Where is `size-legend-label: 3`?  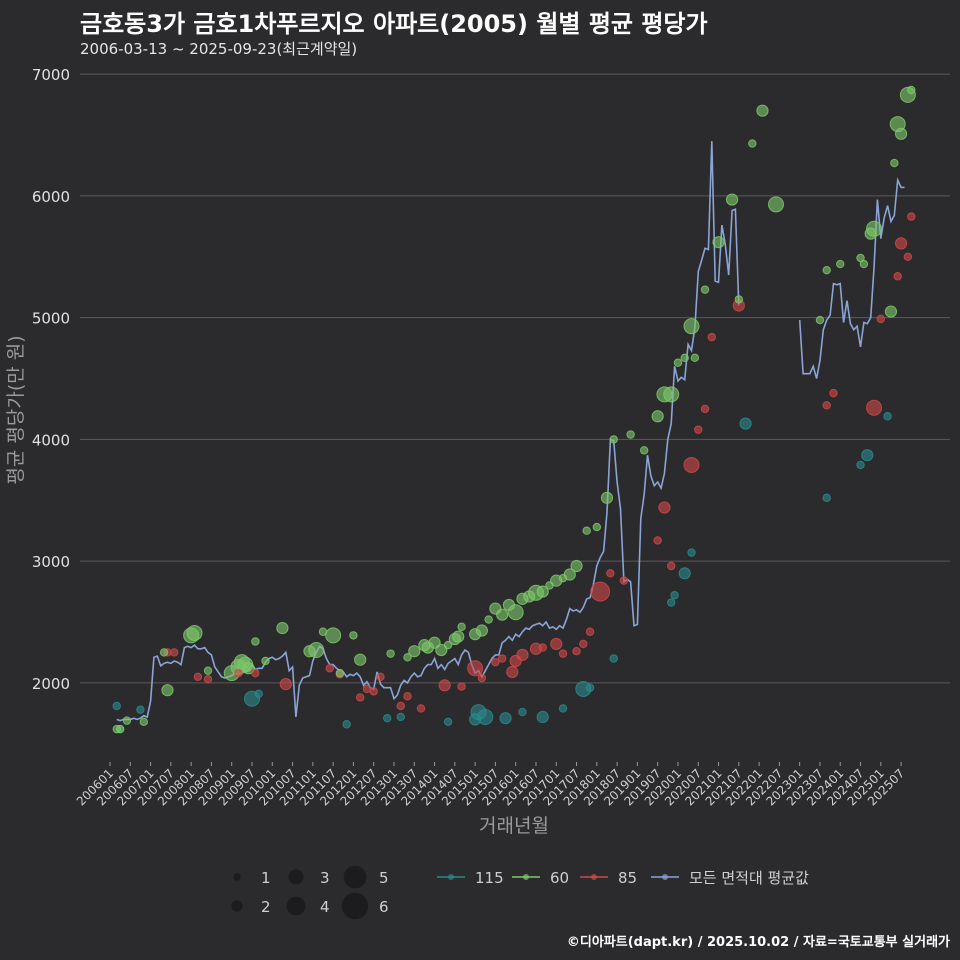 size-legend-label: 3 is located at coordinates (325, 878).